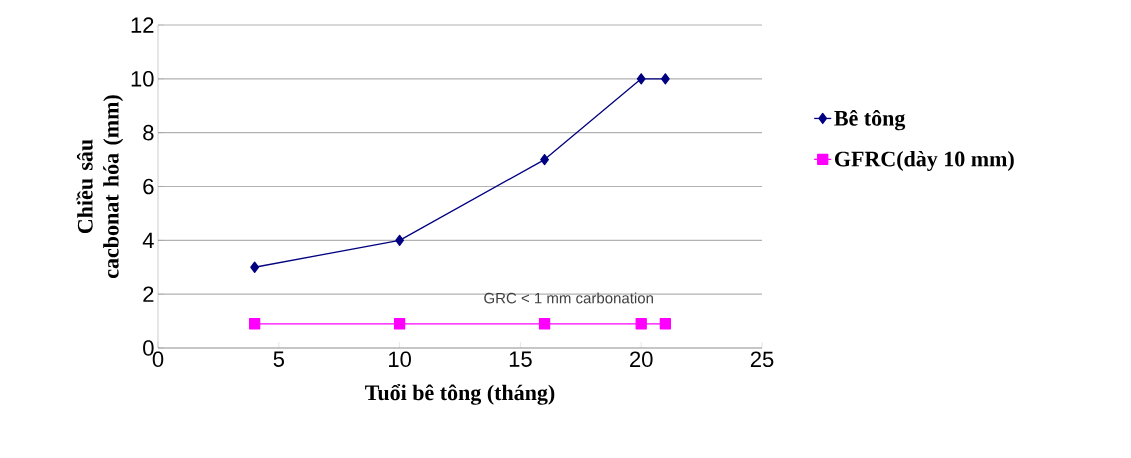  Describe the element at coordinates (148, 186) in the screenshot. I see `y-tick-label: 6` at that location.